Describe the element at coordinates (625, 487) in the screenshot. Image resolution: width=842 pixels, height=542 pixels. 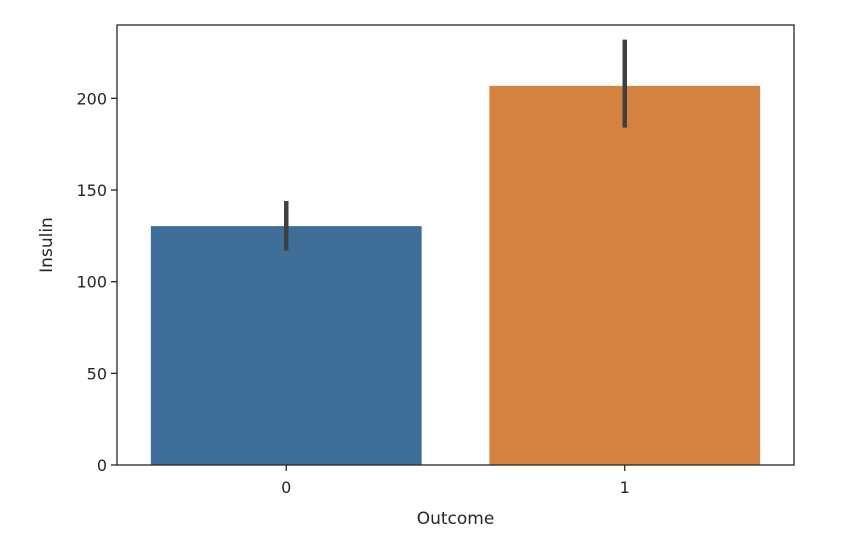
I see `x-tick-label-1: 1` at that location.